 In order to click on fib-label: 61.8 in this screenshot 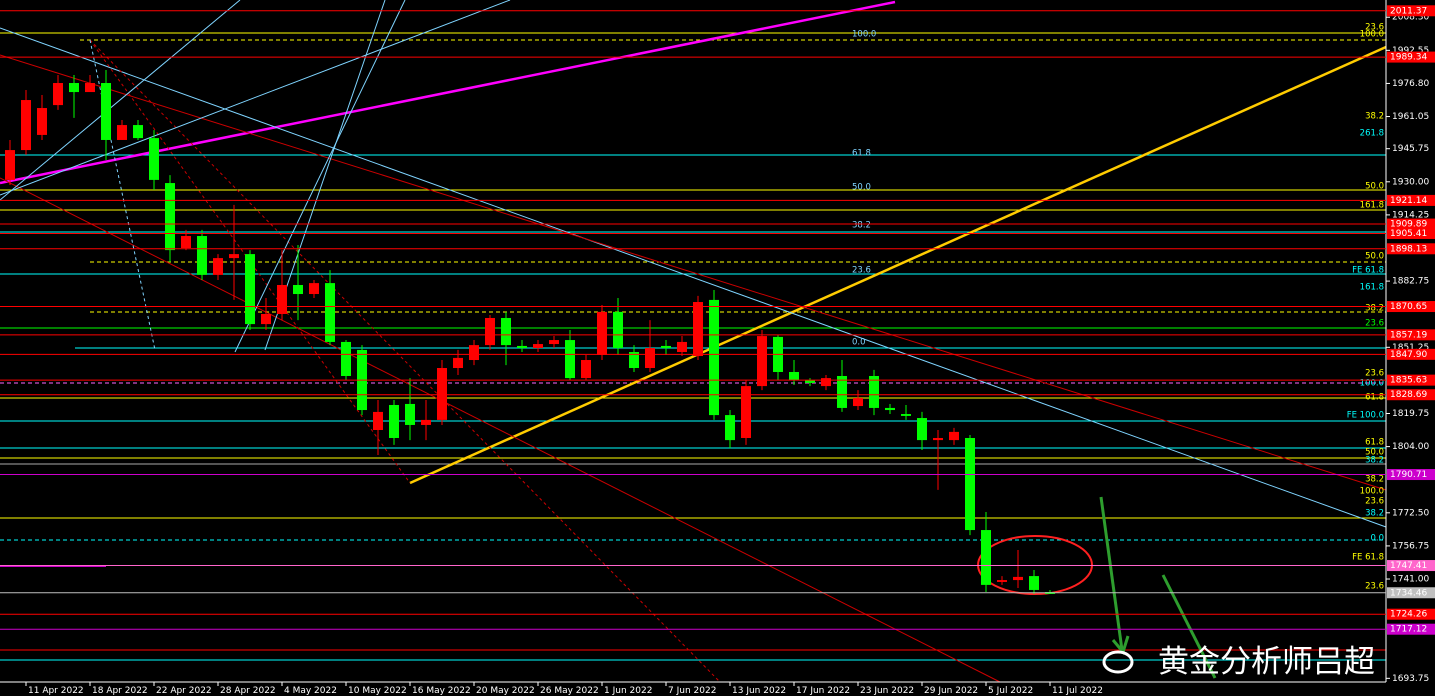, I will do `click(1374, 442)`.